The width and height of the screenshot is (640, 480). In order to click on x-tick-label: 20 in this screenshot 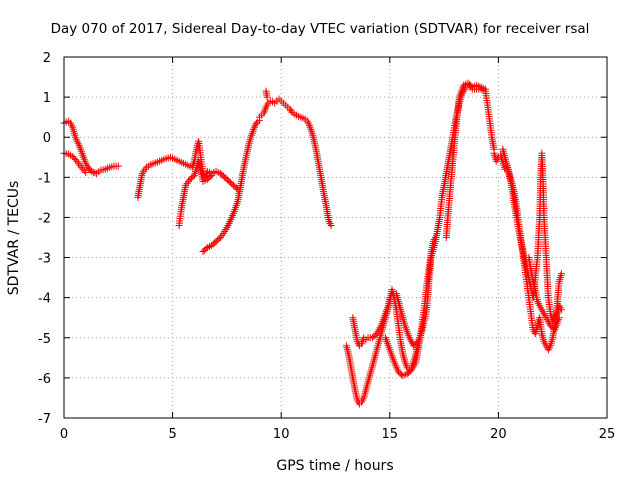, I will do `click(498, 434)`.